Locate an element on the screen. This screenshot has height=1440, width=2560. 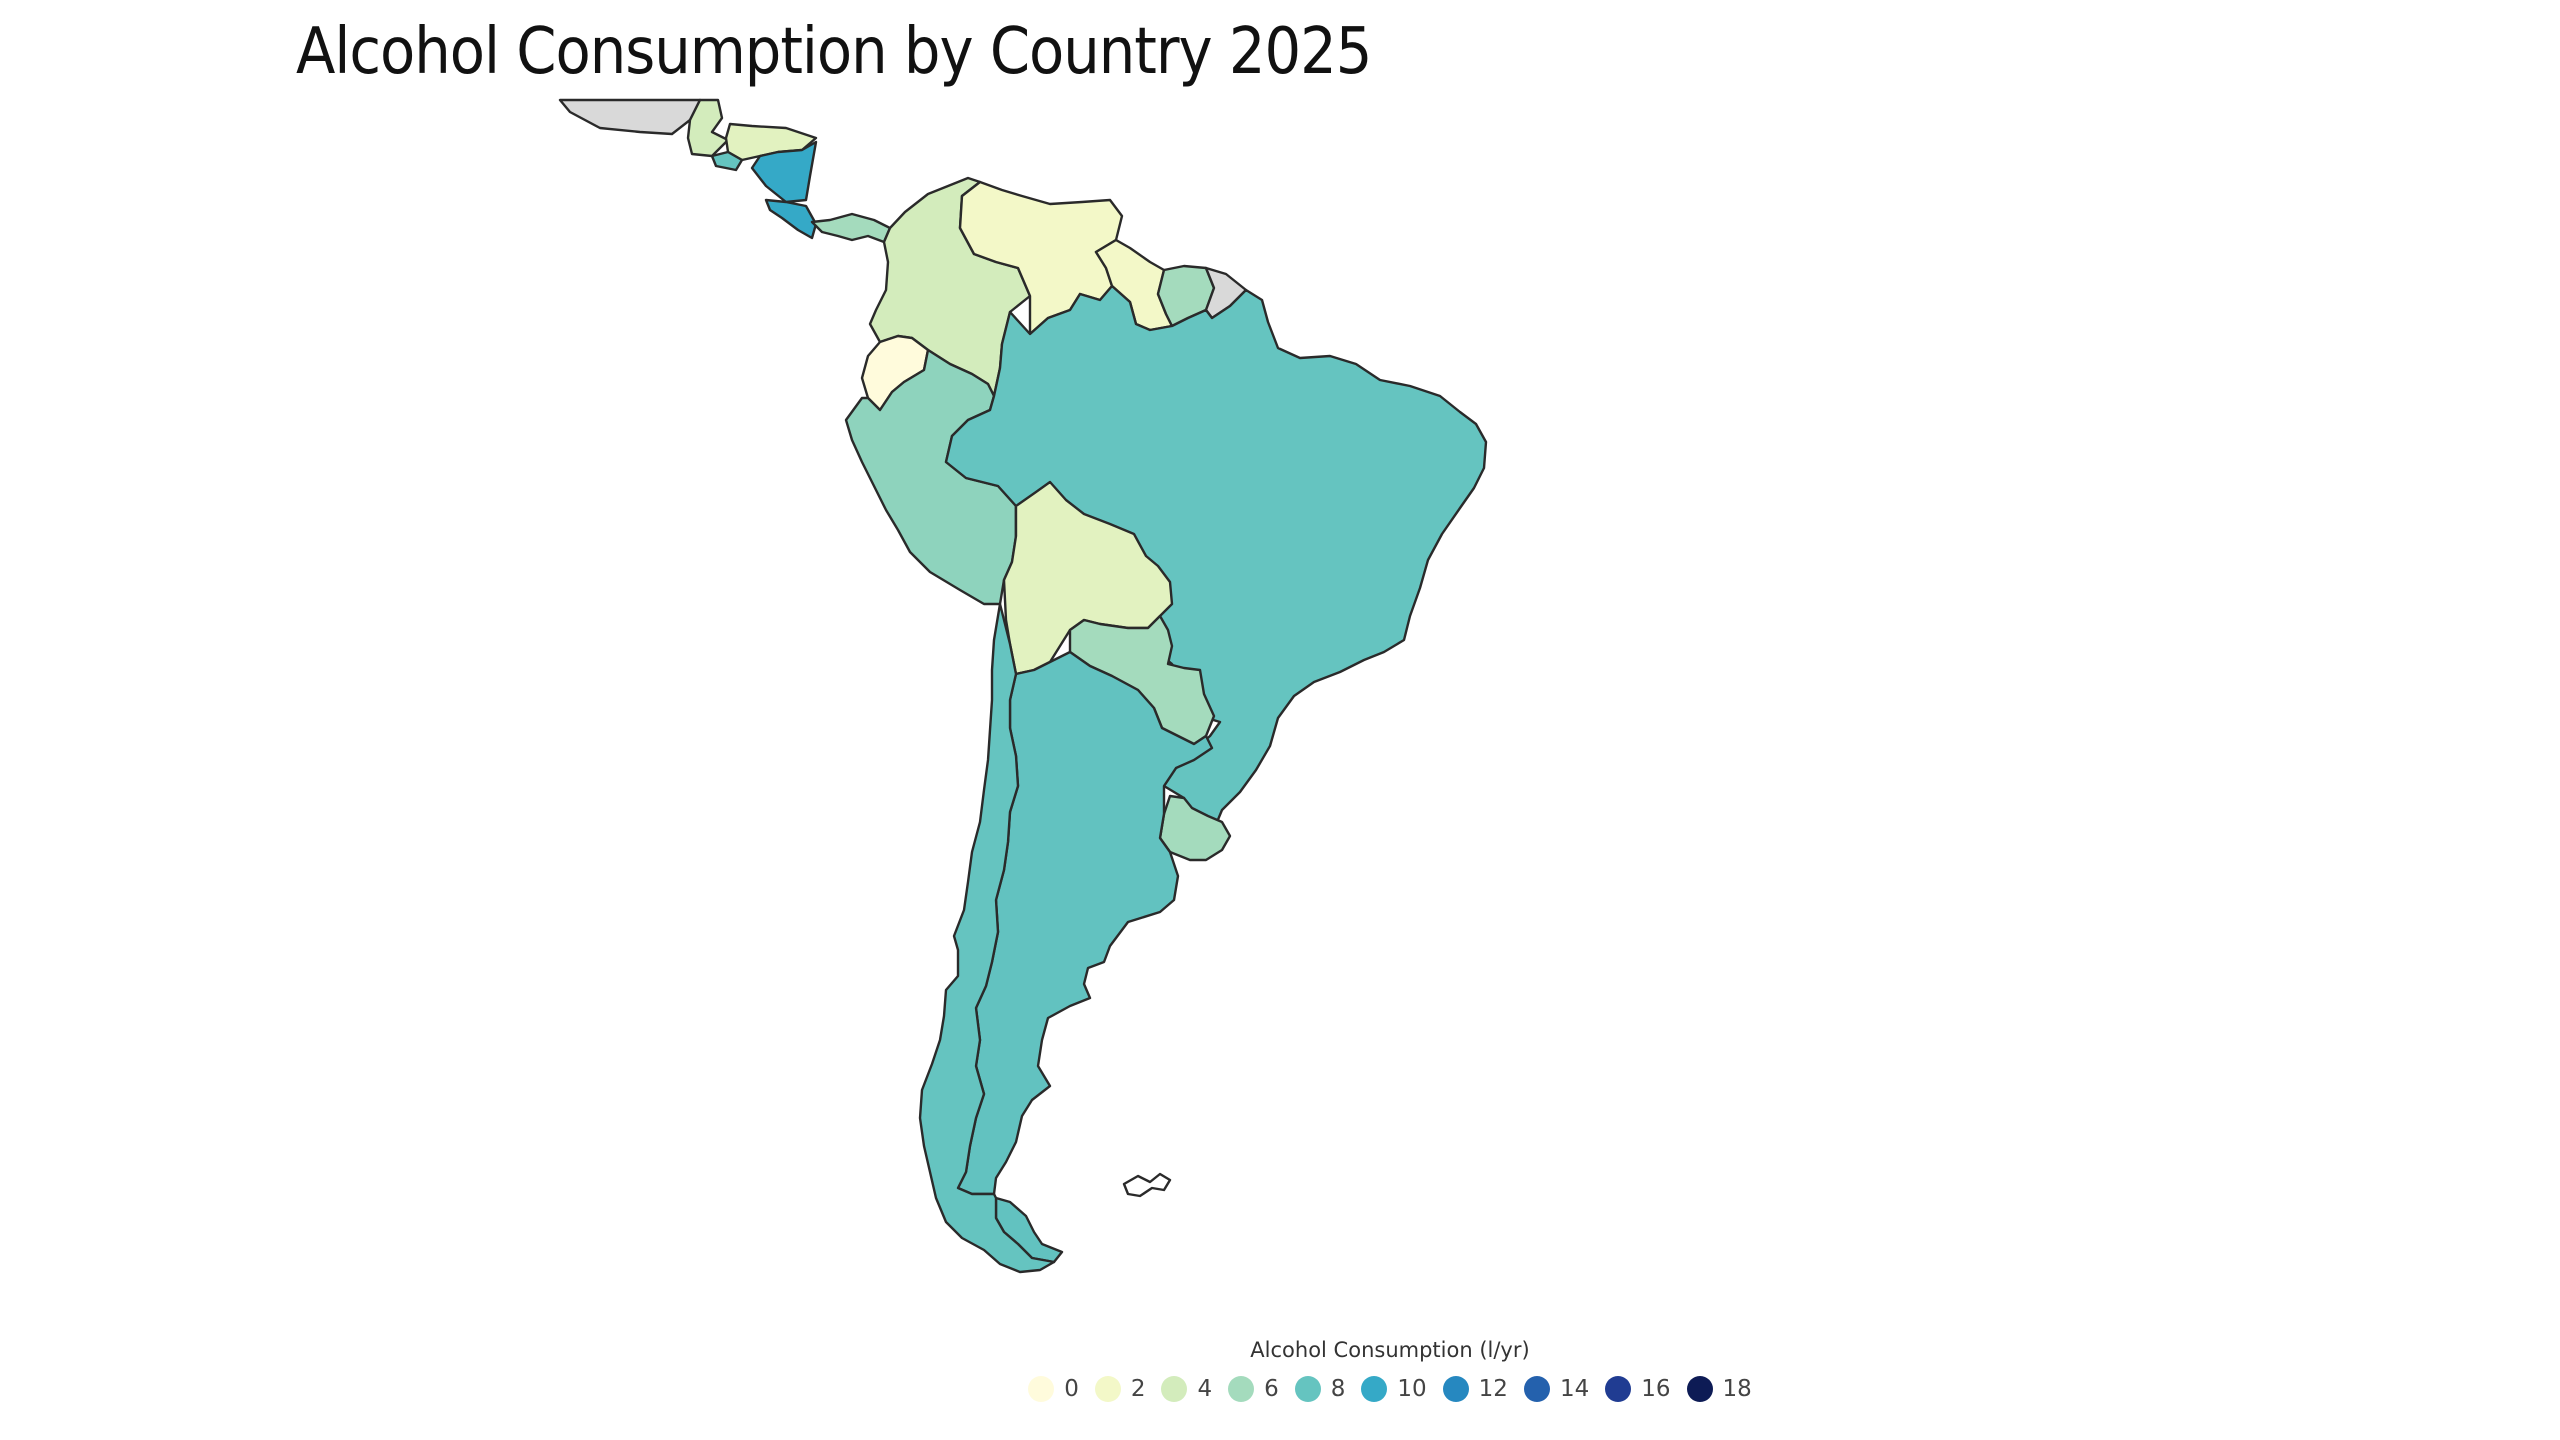
legend-item: 2 is located at coordinates (1120, 1389).